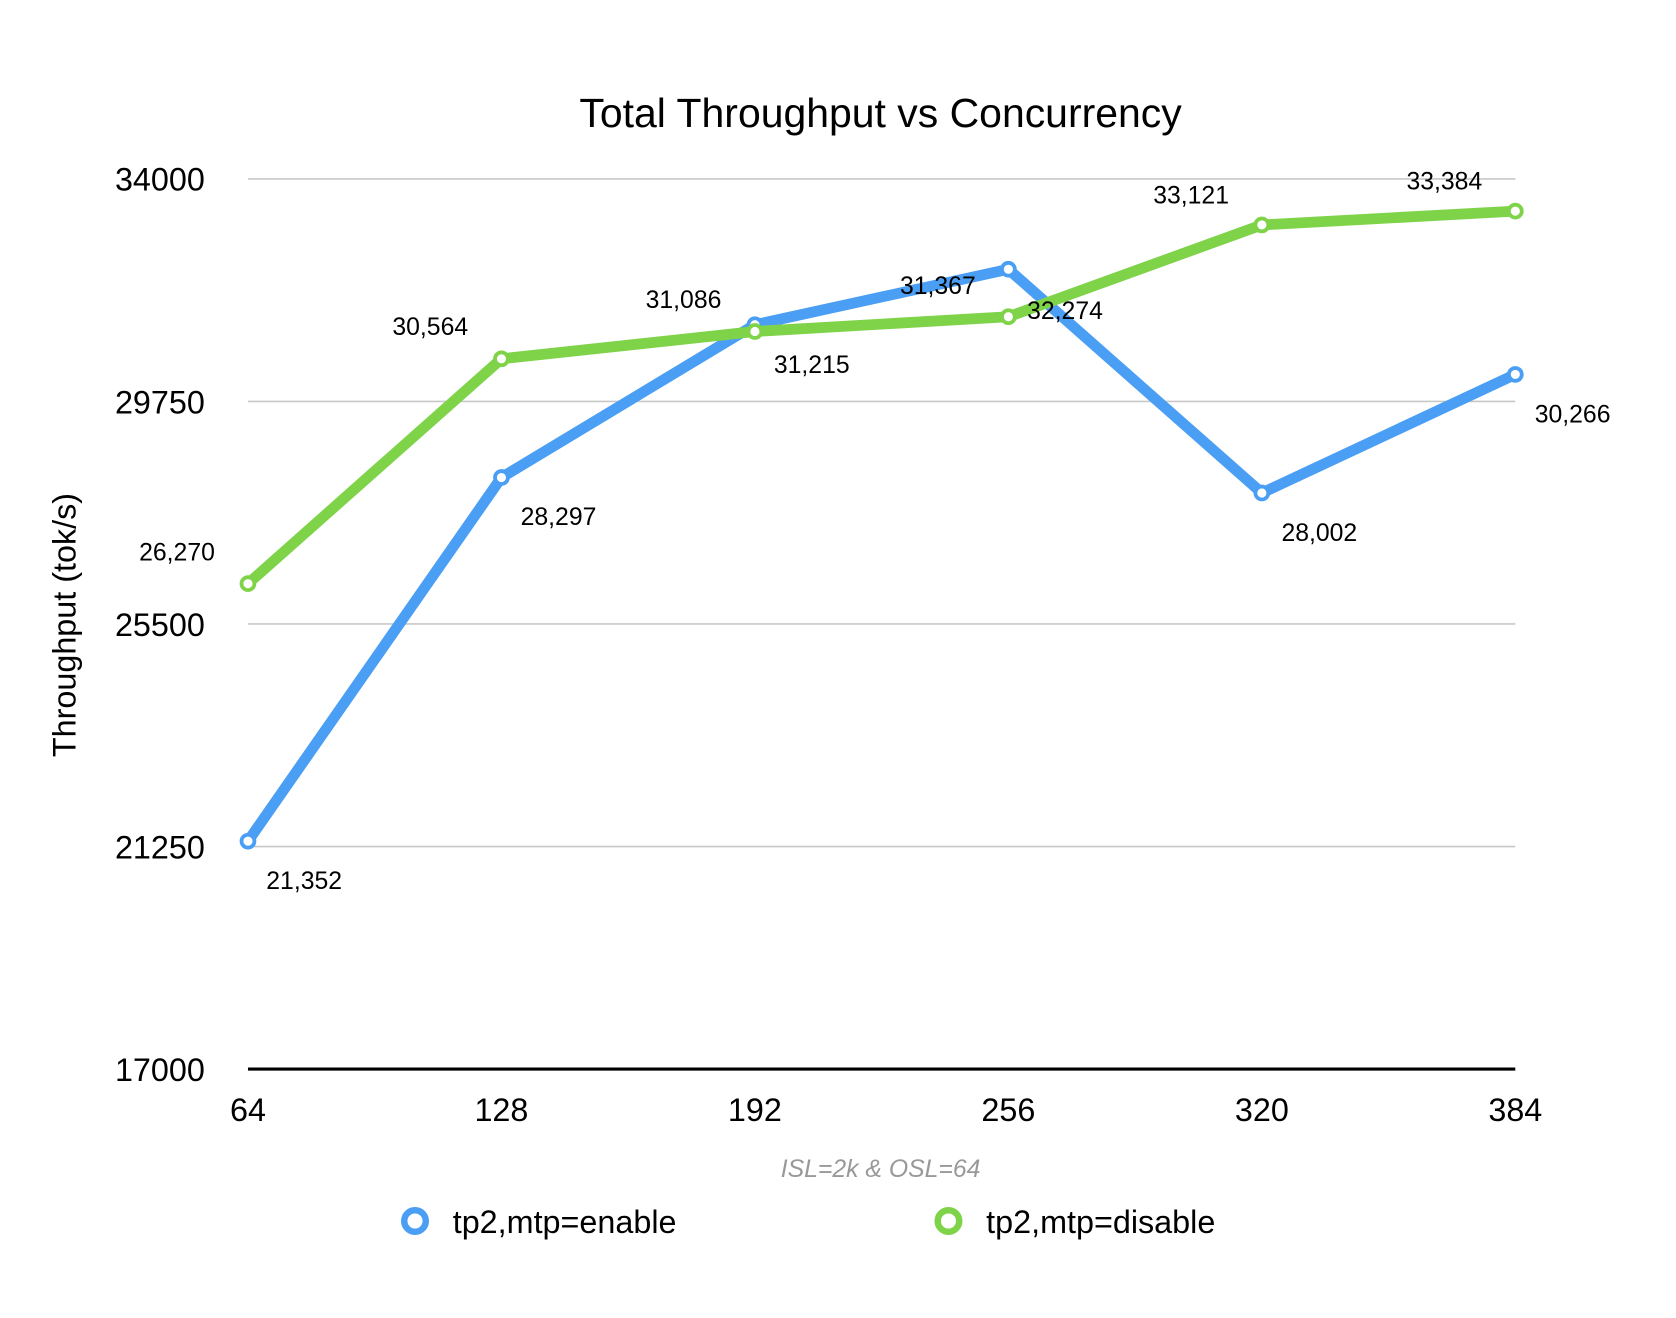 The image size is (1676, 1318). Describe the element at coordinates (755, 1110) in the screenshot. I see `x-tick-label: 192` at that location.